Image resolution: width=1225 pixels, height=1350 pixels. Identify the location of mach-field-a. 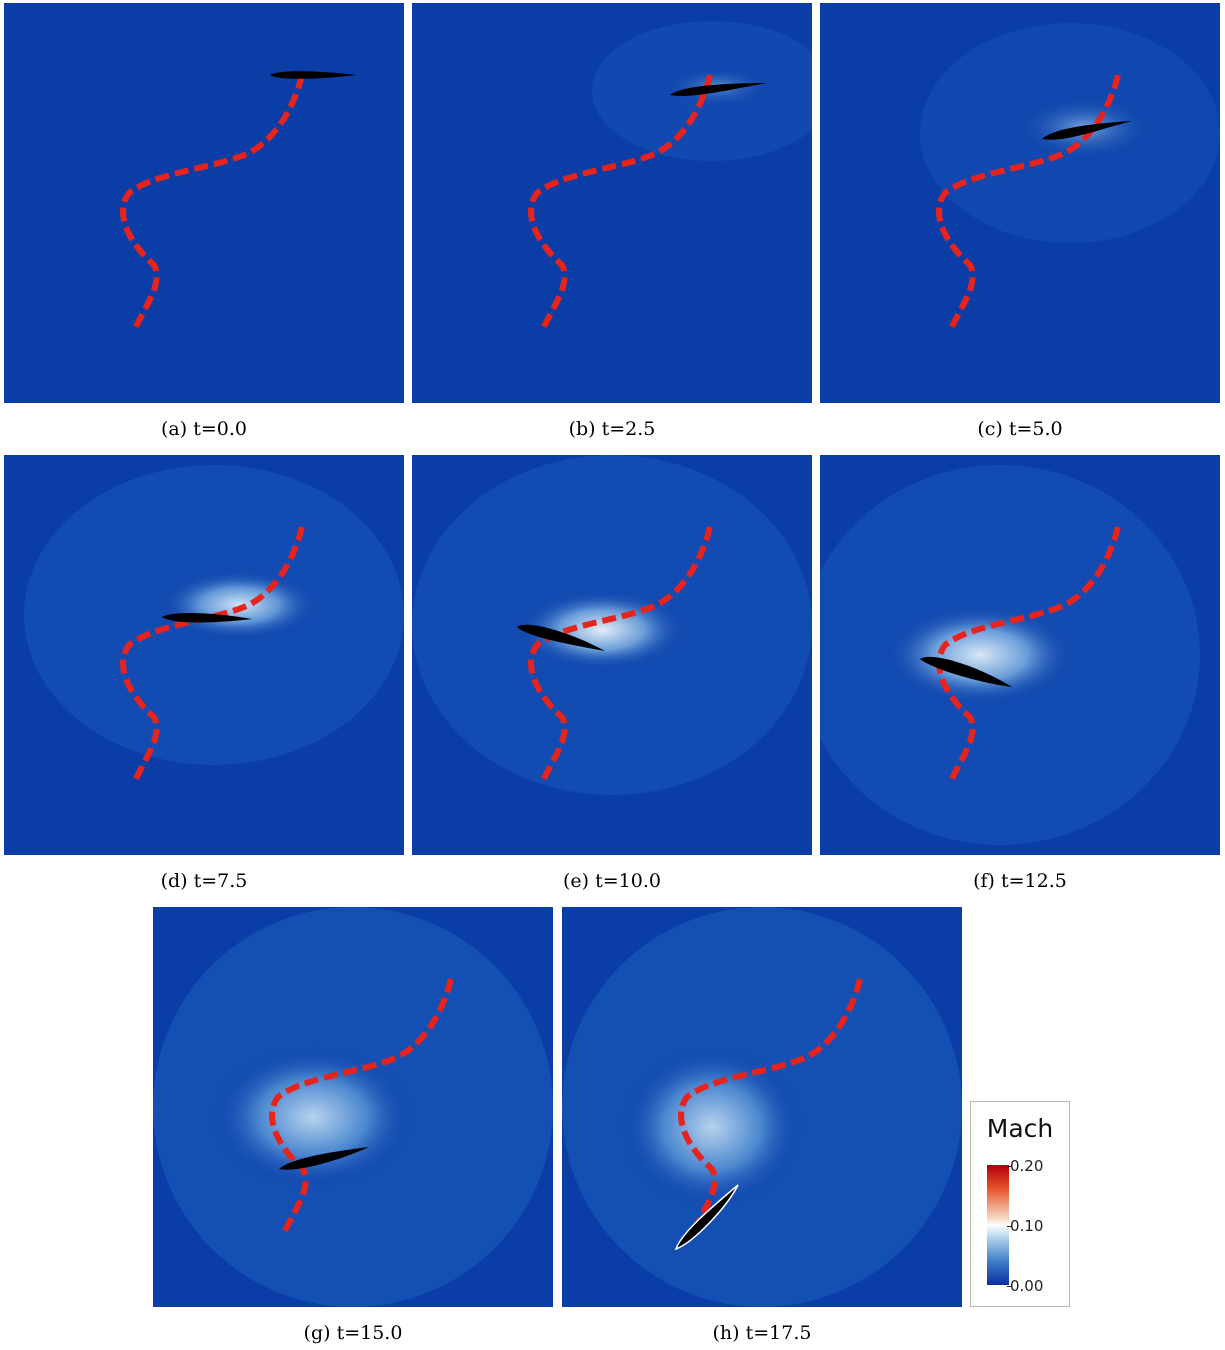
(204, 203).